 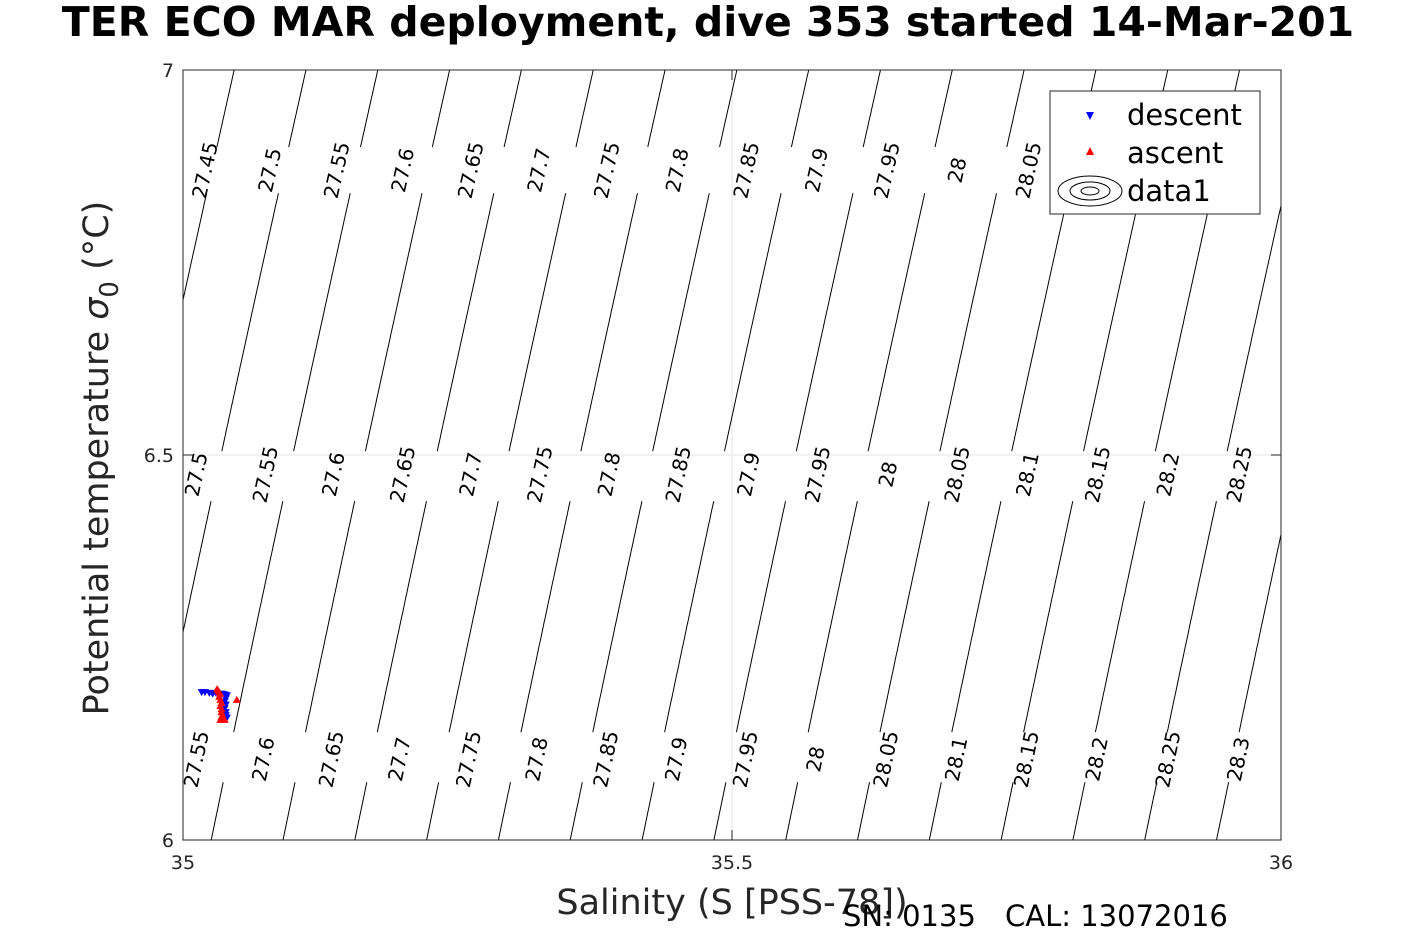 I want to click on y-axis-label-sigma: σ, so click(x=97, y=308).